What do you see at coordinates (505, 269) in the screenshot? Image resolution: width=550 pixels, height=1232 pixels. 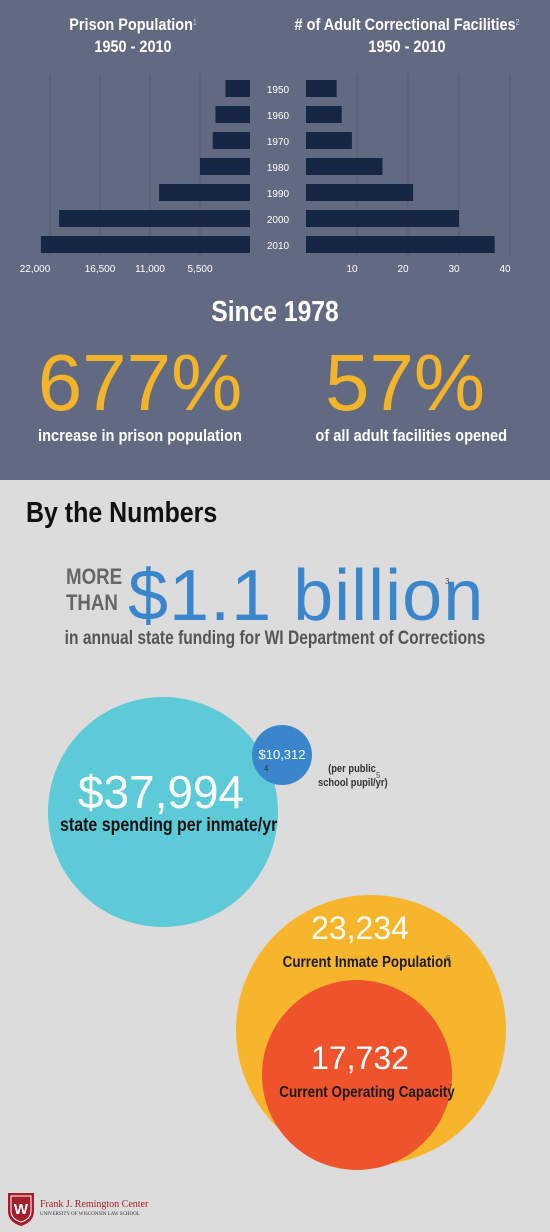 I see `right-tick-label: 40` at bounding box center [505, 269].